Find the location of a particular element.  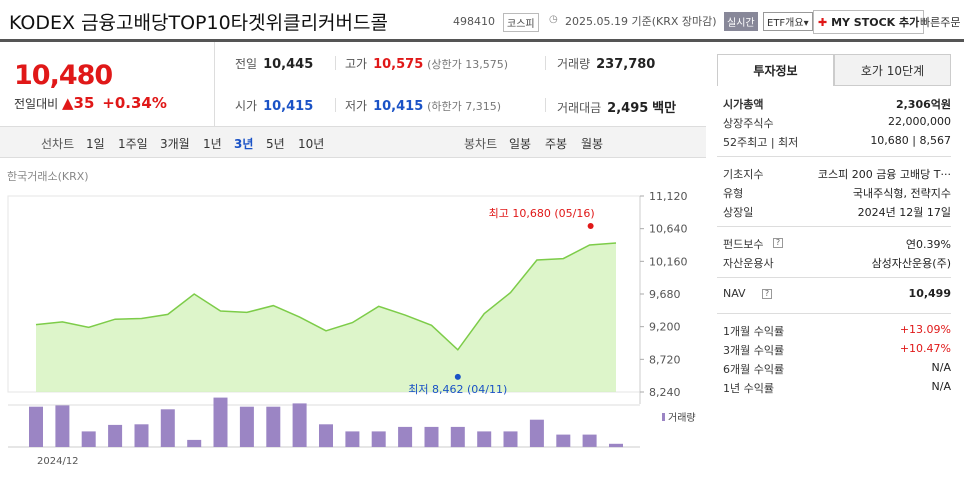

candle-daily: 일봉 is located at coordinates (520, 144).